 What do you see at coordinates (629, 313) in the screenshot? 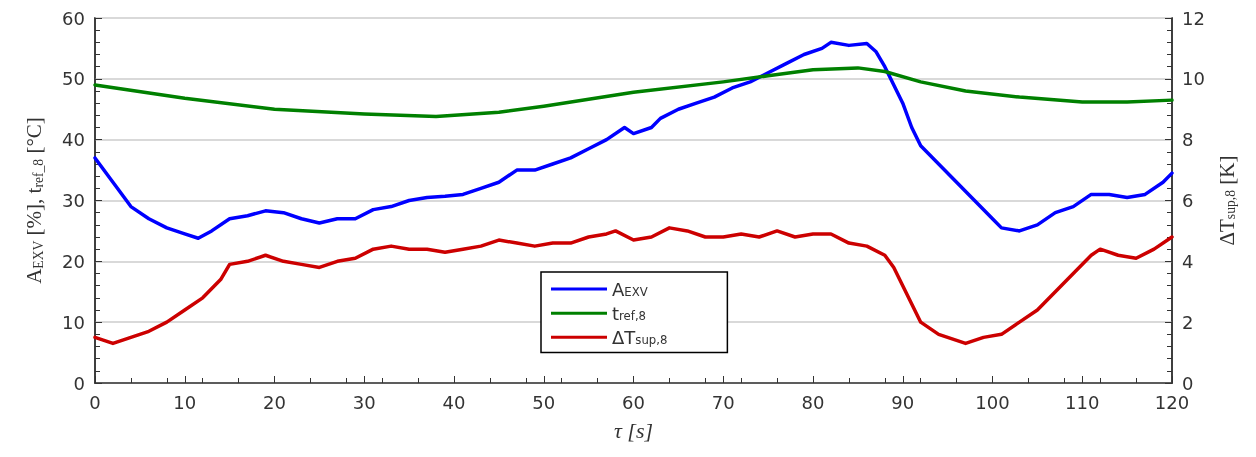
I see `legend-label: tref,8` at bounding box center [629, 313].